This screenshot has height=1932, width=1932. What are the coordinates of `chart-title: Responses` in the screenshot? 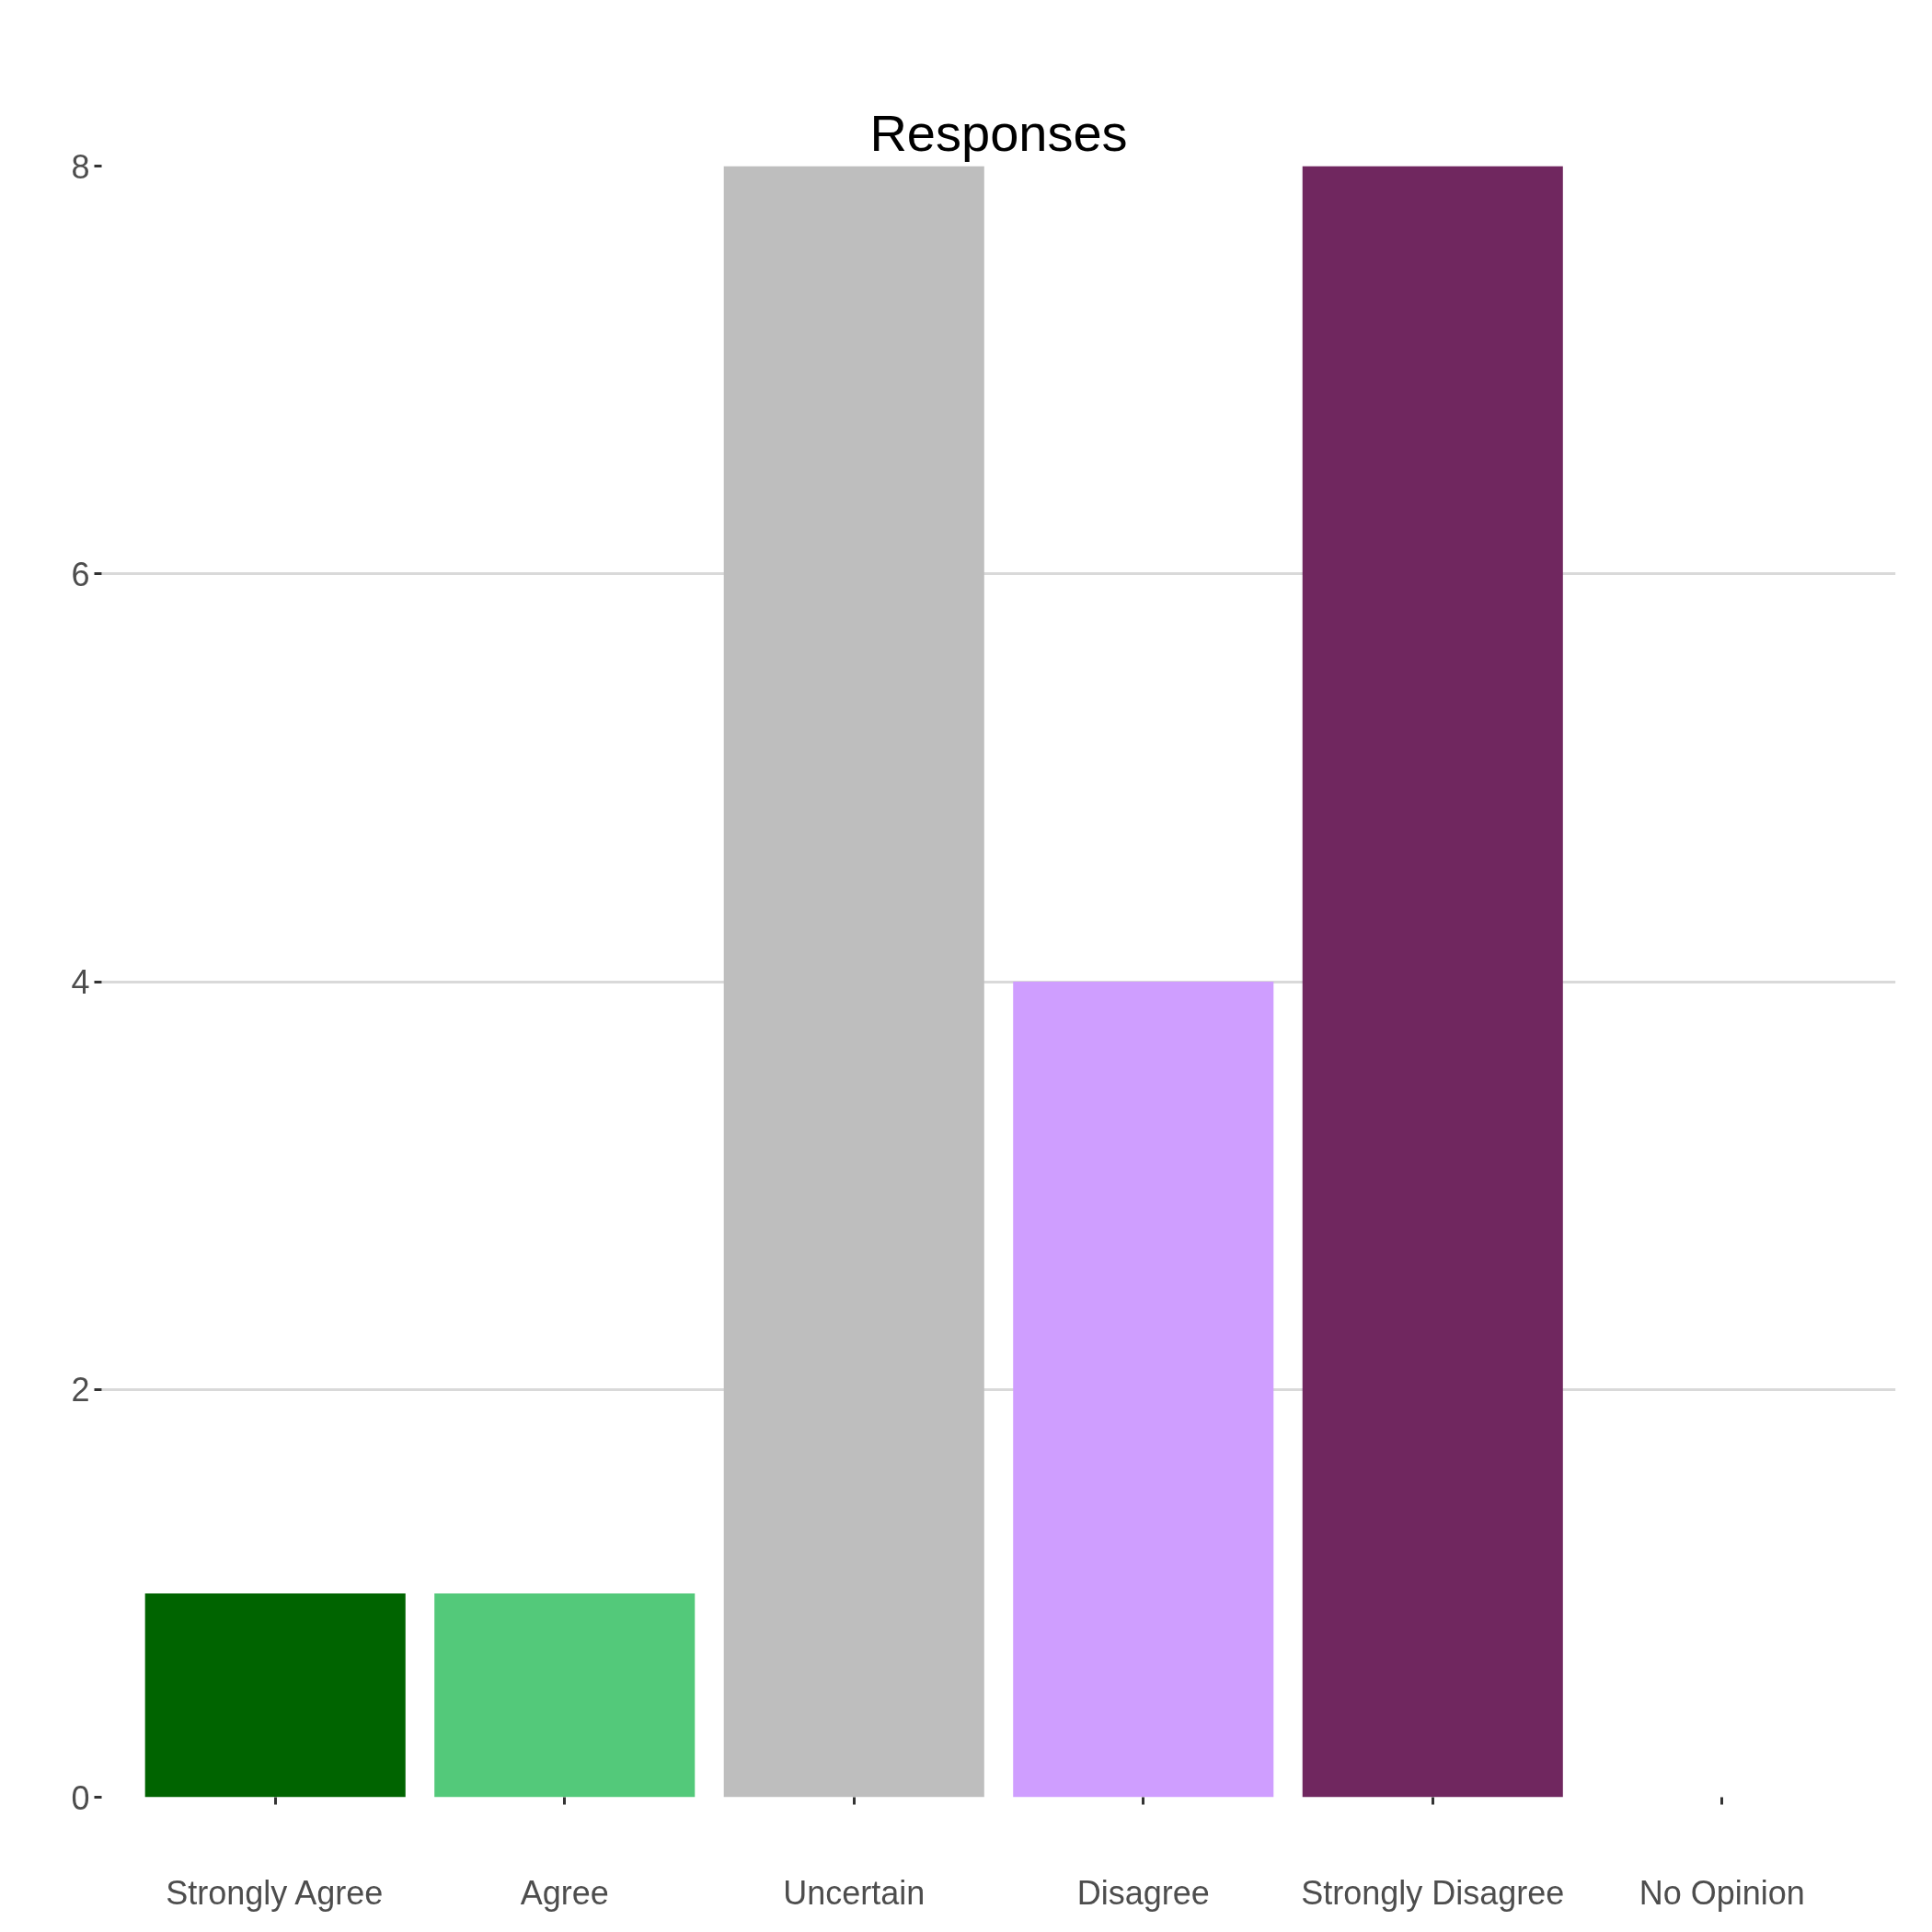 It's located at (998, 132).